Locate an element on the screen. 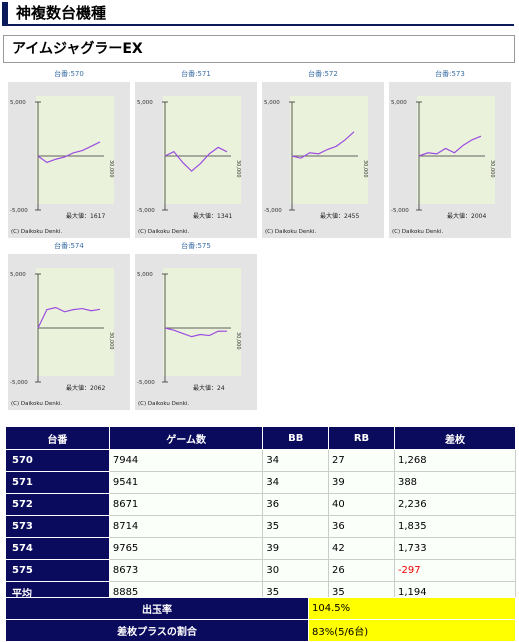 The width and height of the screenshot is (519, 642). column-header: ゲーム数 is located at coordinates (186, 438).